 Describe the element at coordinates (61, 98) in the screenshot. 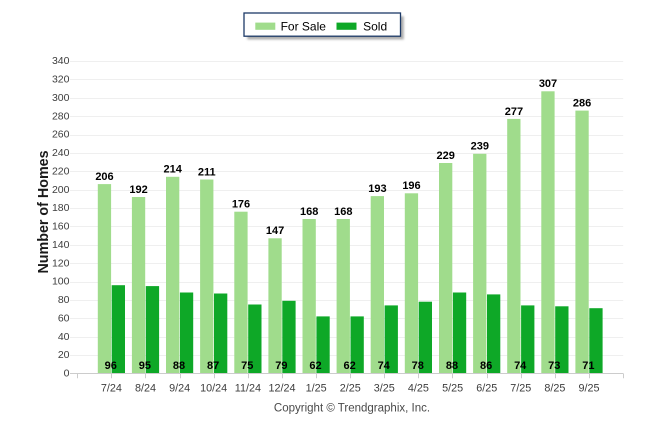

I see `svg-text: 300` at that location.